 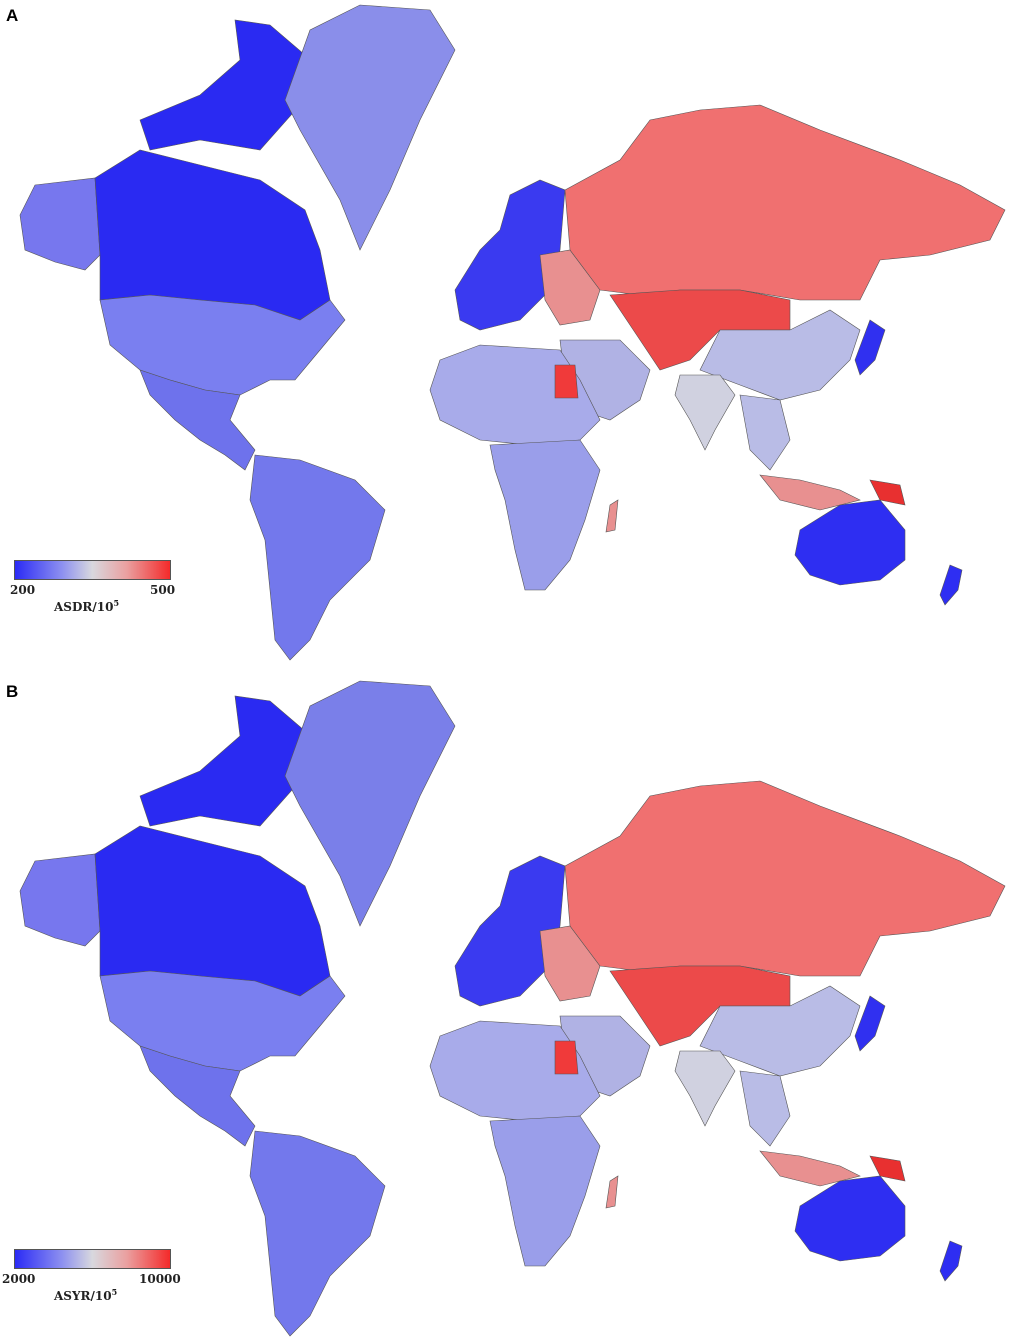 I want to click on afs-region, so click(x=545, y=1191).